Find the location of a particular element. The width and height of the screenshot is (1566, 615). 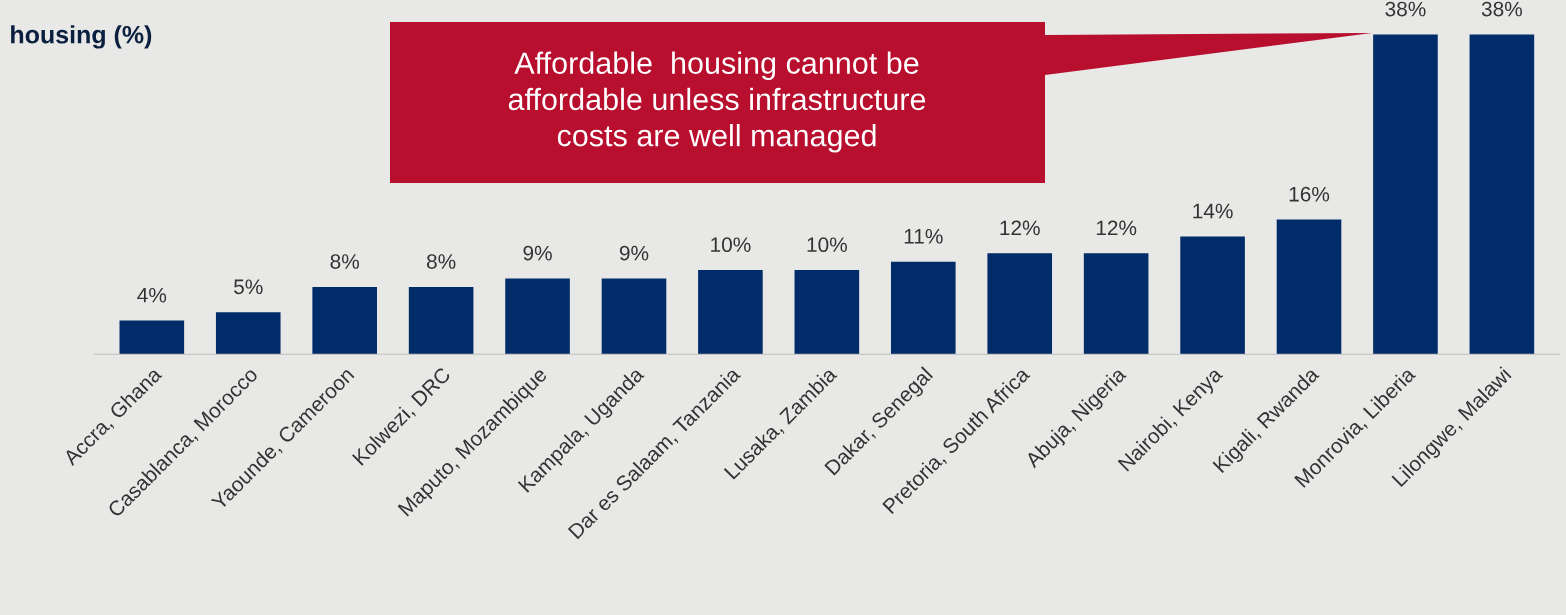

data-label: 16% is located at coordinates (1309, 194).